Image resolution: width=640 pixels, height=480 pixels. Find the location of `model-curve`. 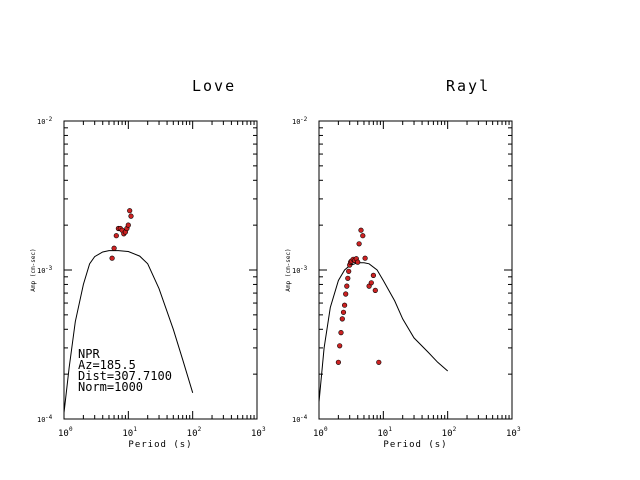

model-curve is located at coordinates (383, 332).